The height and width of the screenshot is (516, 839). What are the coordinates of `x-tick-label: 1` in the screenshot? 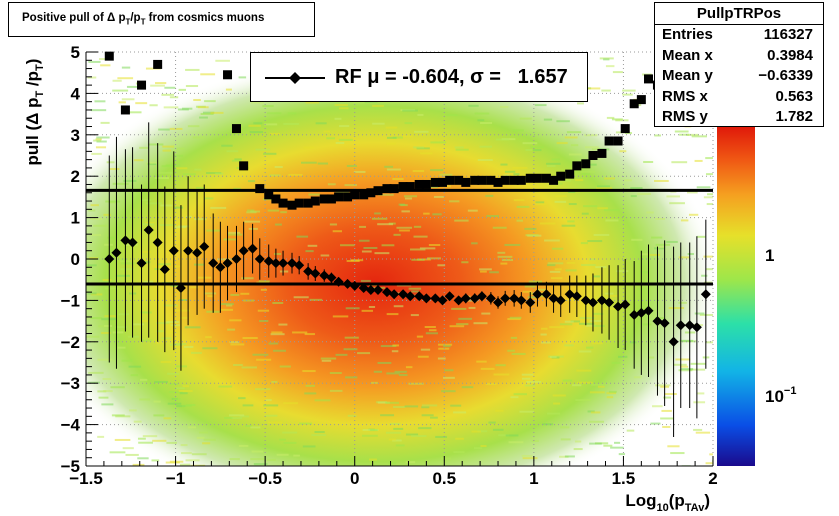 It's located at (533, 478).